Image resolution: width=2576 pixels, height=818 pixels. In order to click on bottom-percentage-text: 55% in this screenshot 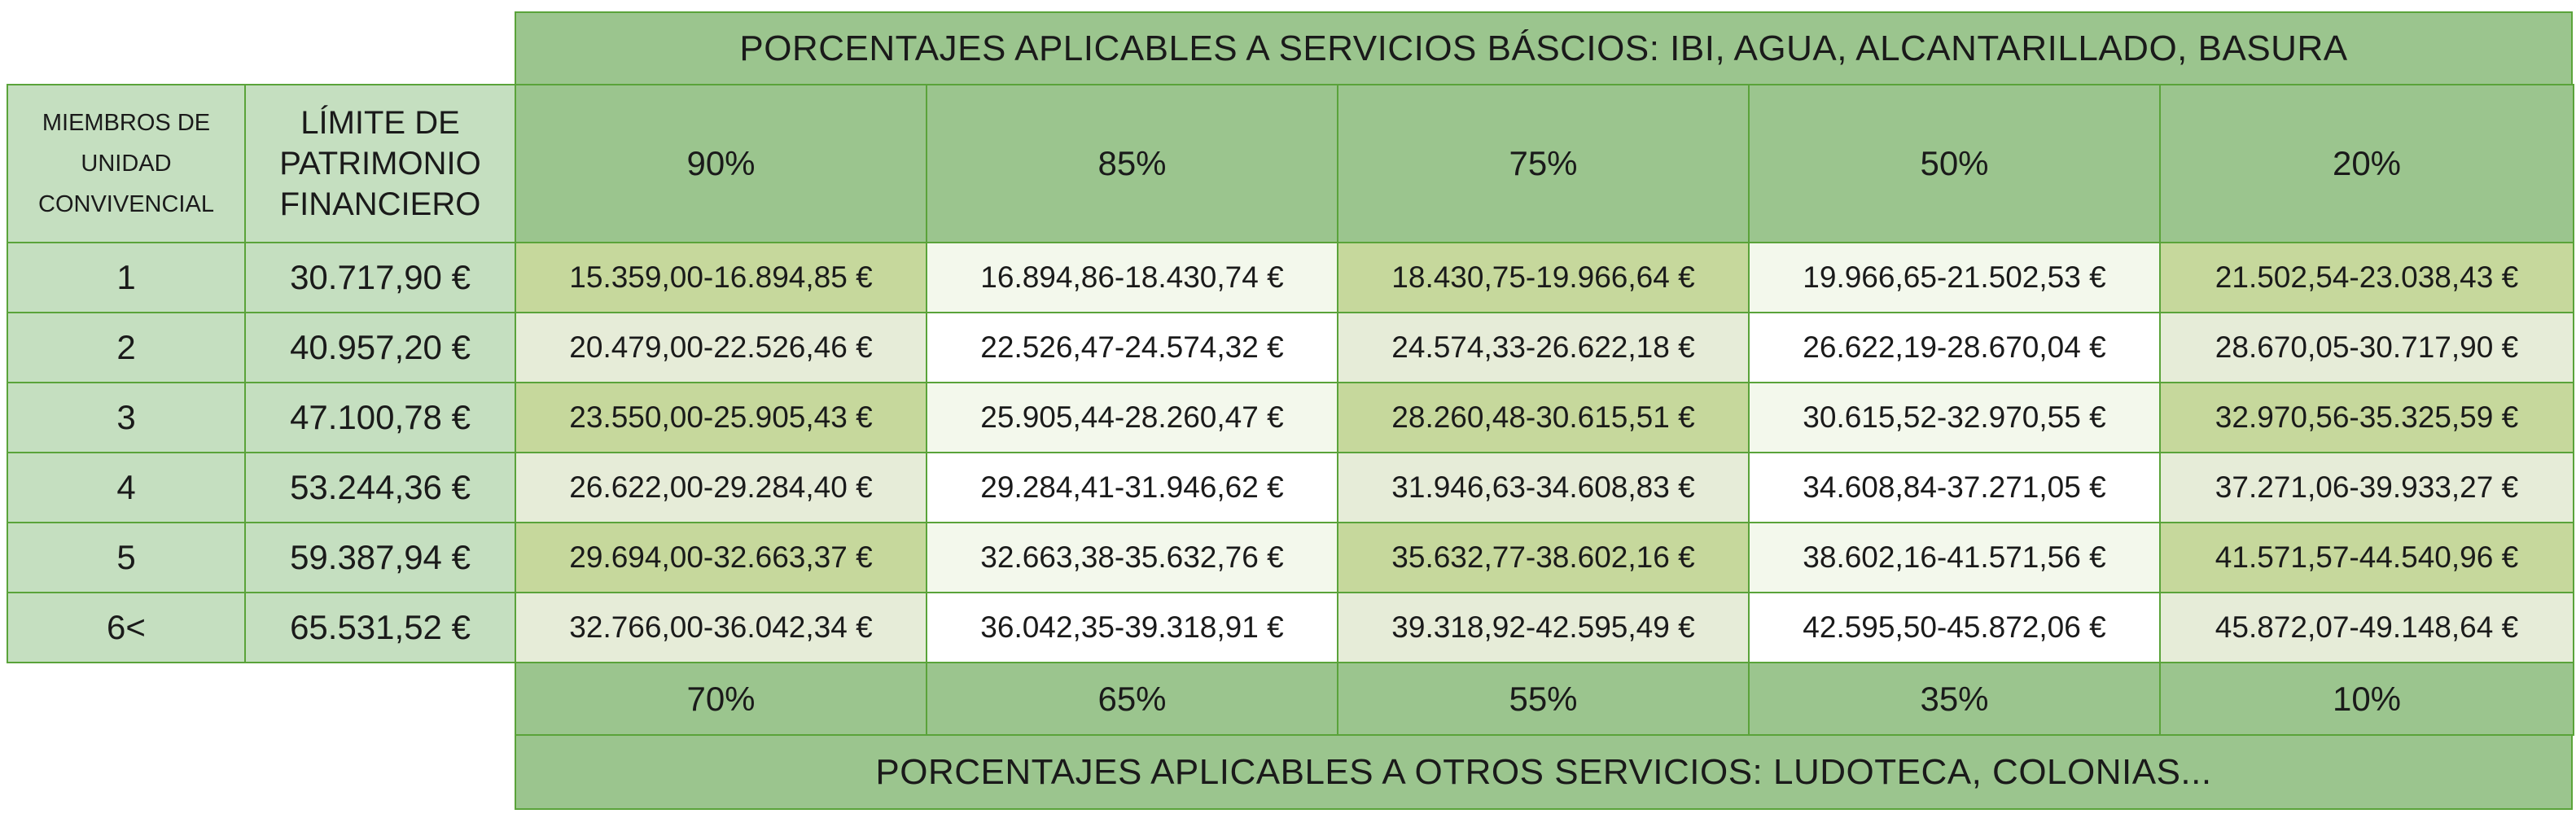, I will do `click(1543, 698)`.